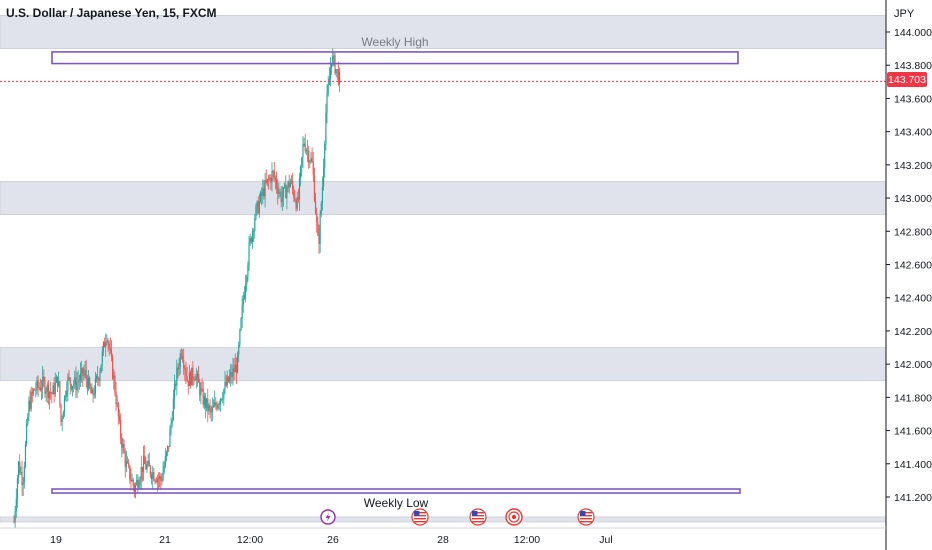  Describe the element at coordinates (913, 33) in the screenshot. I see `y-tick-label-0: 144.000` at that location.